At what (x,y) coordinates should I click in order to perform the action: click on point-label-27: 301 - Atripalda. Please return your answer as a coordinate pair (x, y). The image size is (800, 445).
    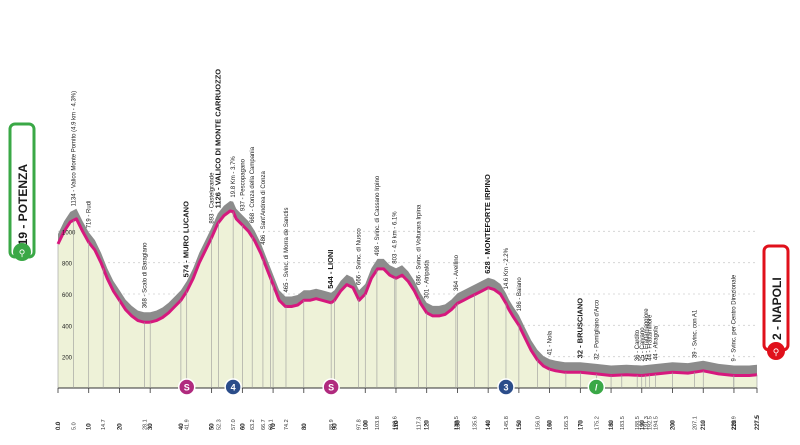
    Looking at the image, I should click on (428, 278).